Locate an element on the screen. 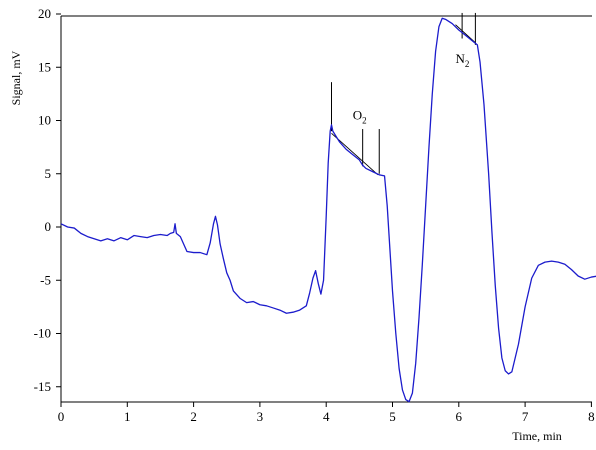 The image size is (596, 450). annotations: O2 N2 is located at coordinates (411, 88).